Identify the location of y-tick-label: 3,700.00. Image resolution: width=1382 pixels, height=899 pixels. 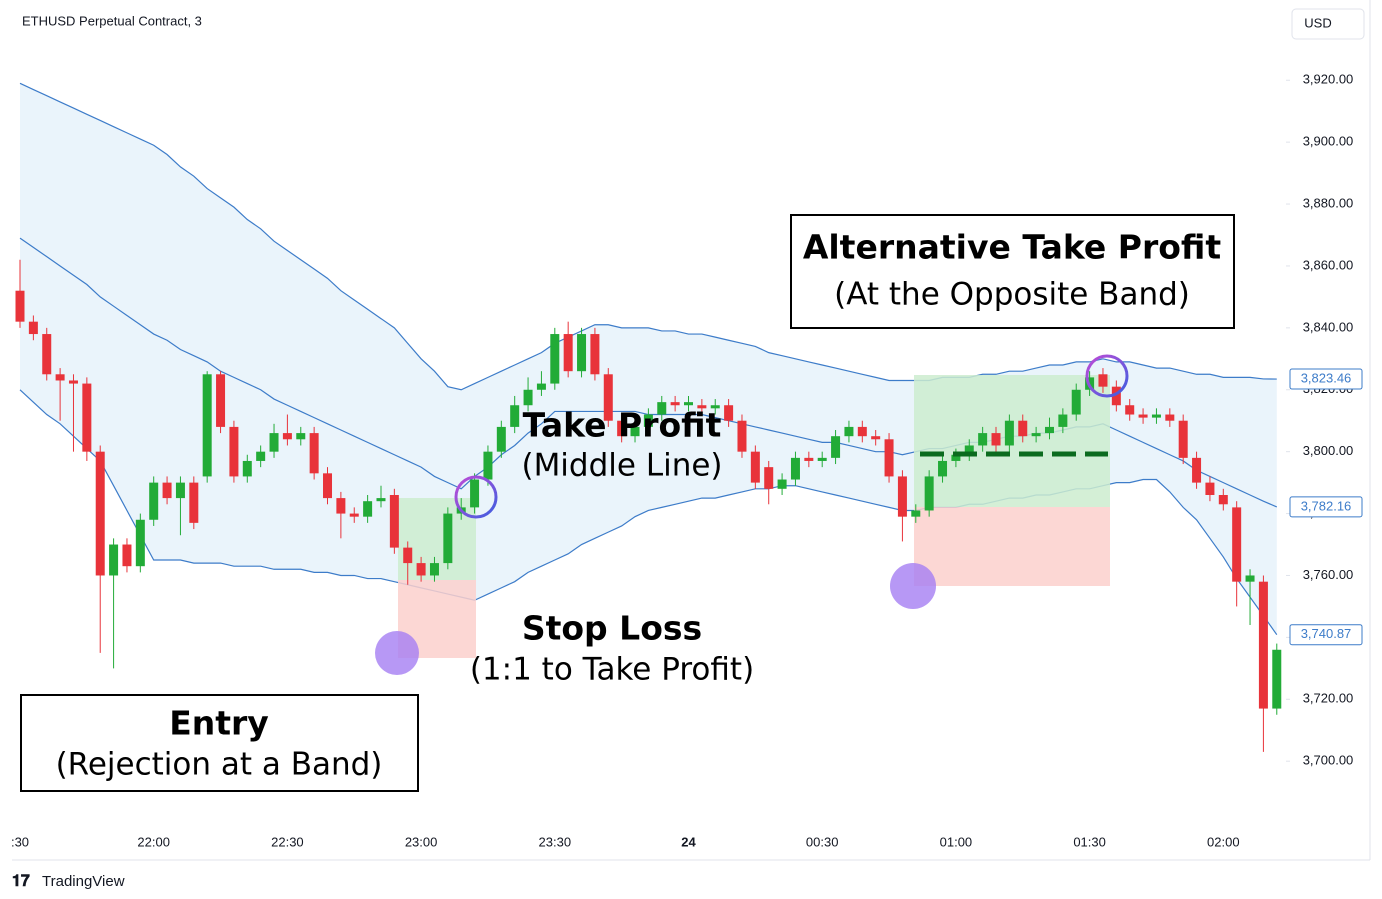
(1328, 760).